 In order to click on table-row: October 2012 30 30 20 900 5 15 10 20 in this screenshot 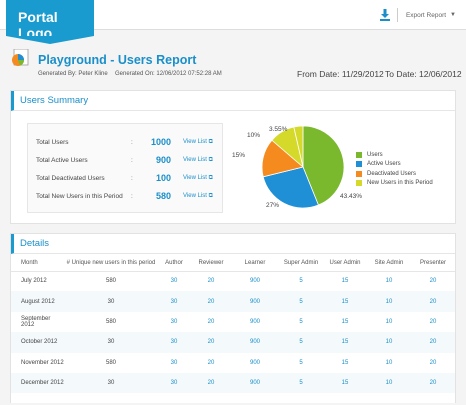, I will do `click(233, 342)`.